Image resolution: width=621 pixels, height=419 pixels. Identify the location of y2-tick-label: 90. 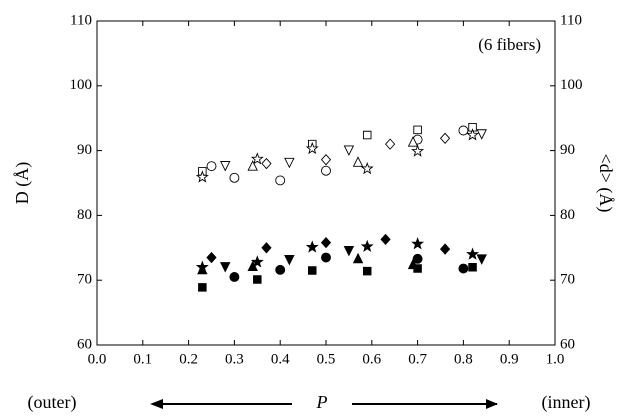
(567, 150).